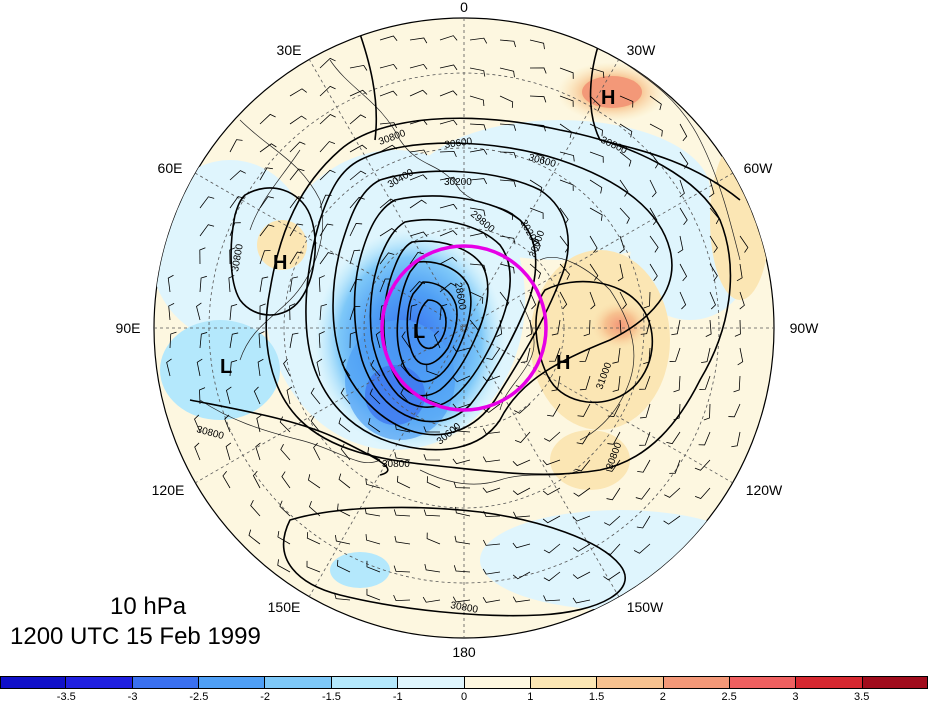 The height and width of the screenshot is (703, 928). I want to click on lon-label-150w: 150W, so click(645, 607).